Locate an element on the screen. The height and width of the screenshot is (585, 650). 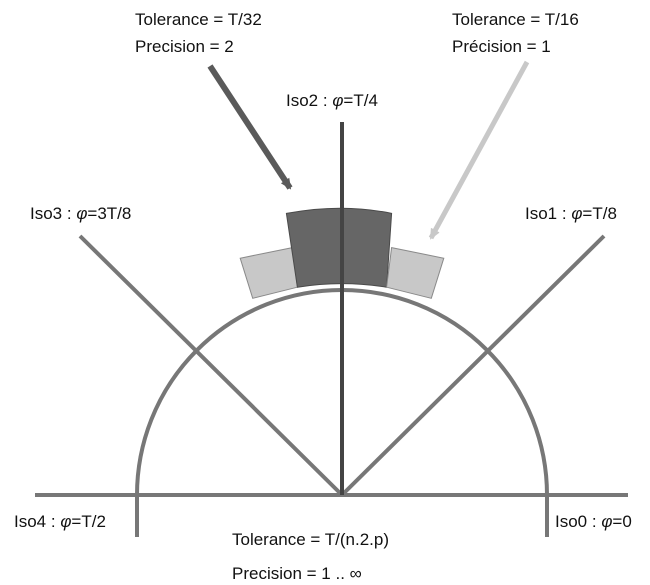
iso1-name: Iso1 is located at coordinates (541, 213).